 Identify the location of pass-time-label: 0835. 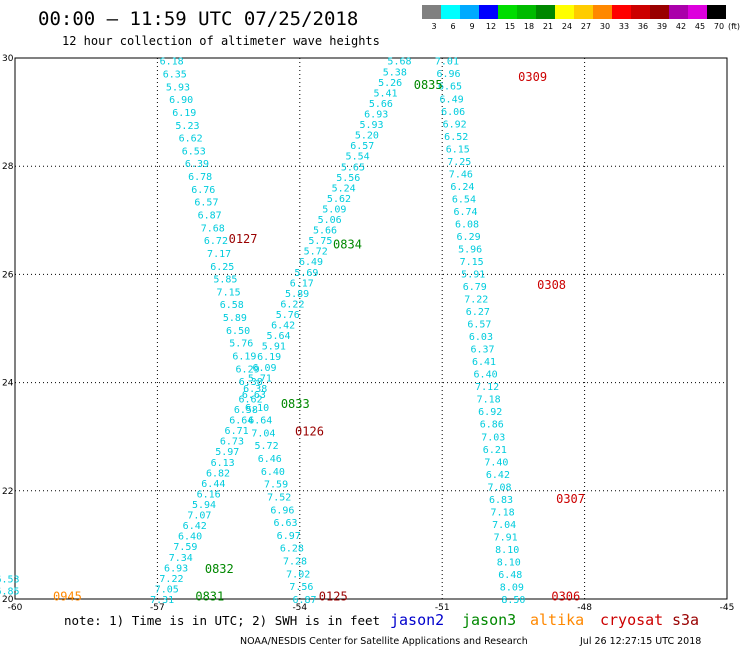
(428, 85).